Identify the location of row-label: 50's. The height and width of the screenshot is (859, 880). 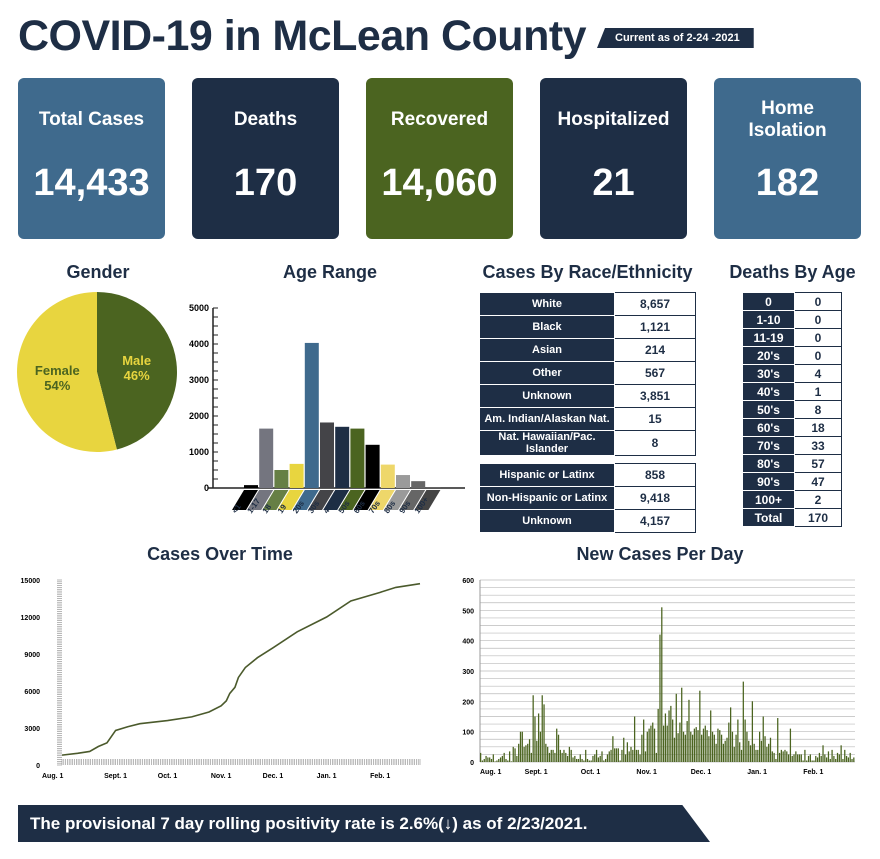
(768, 409).